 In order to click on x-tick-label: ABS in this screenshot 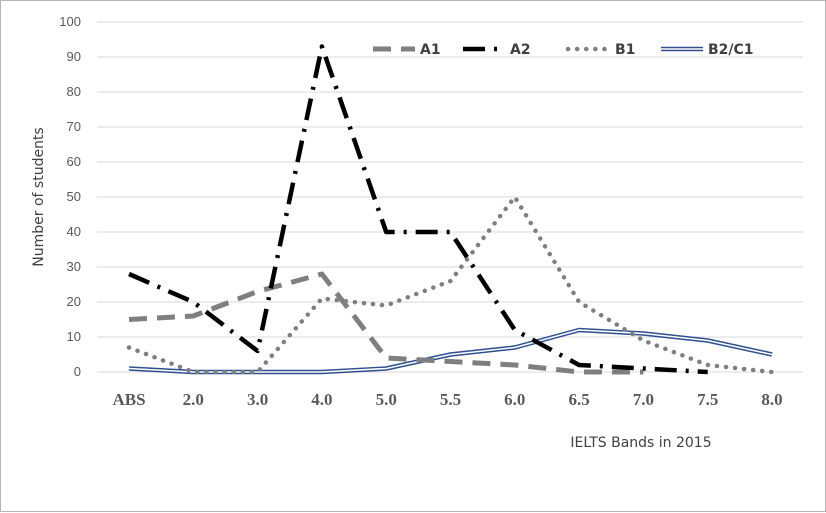, I will do `click(128, 399)`.